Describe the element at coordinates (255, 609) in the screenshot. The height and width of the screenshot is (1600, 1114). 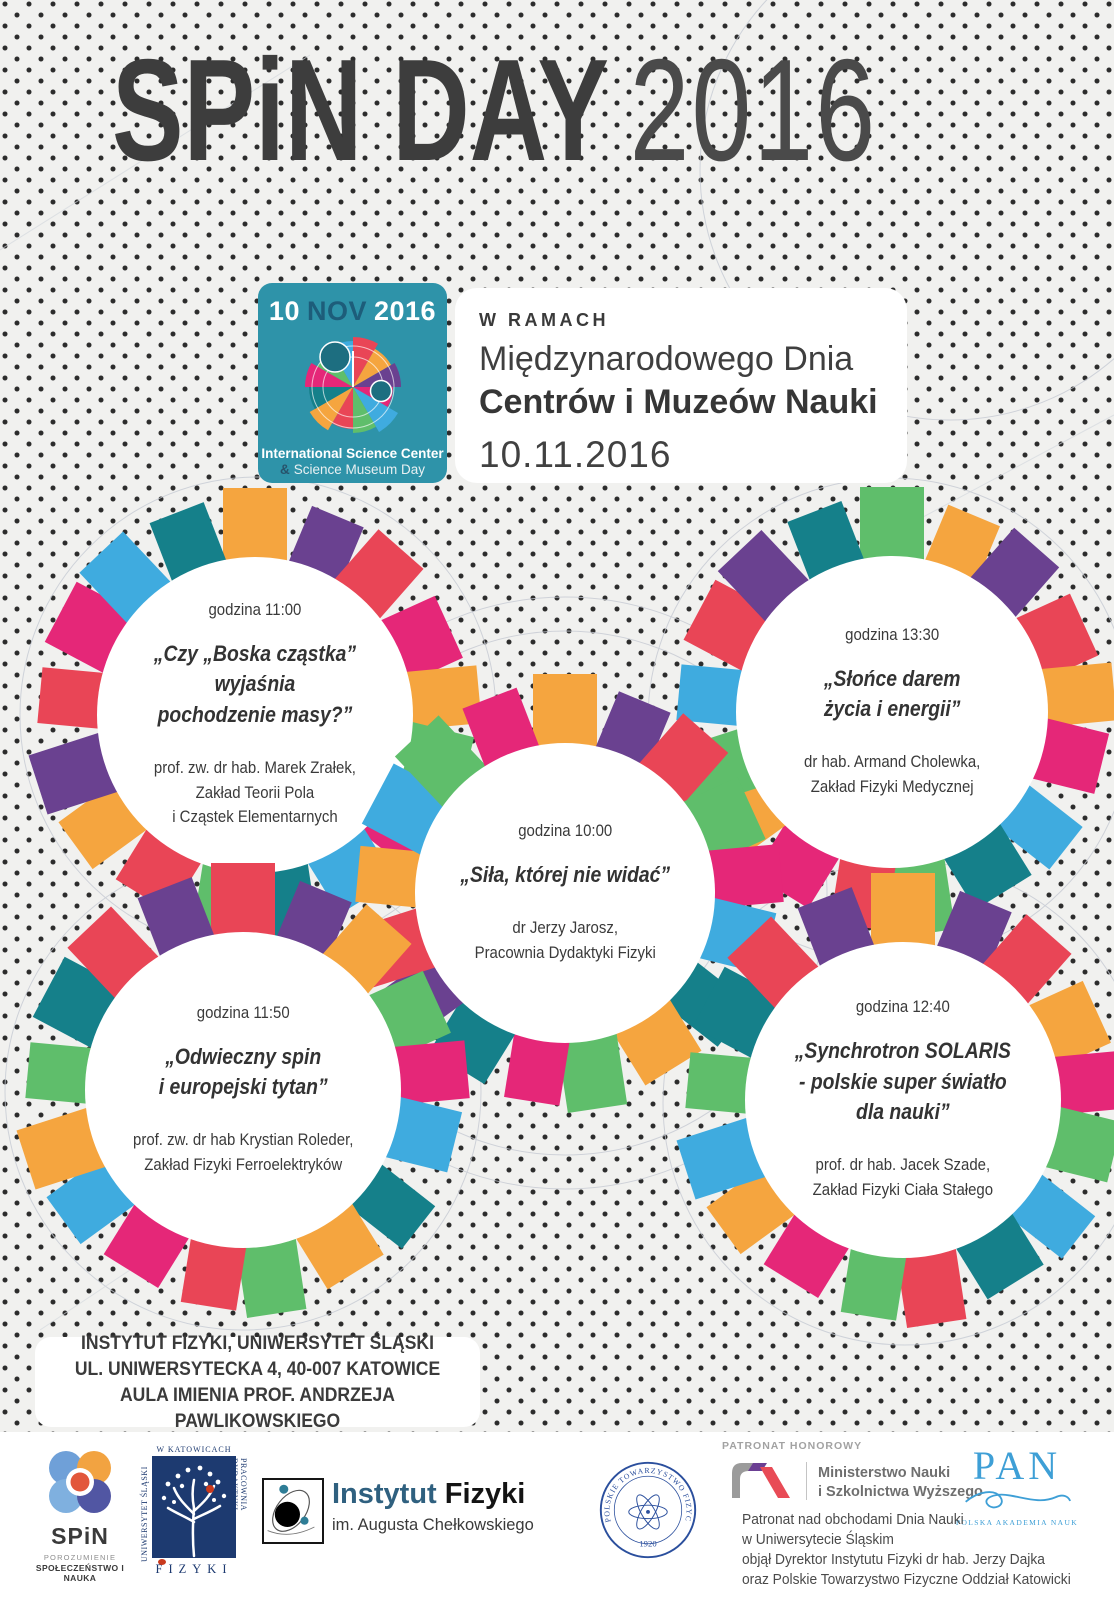
I see `session-time: godzina 11:00` at that location.